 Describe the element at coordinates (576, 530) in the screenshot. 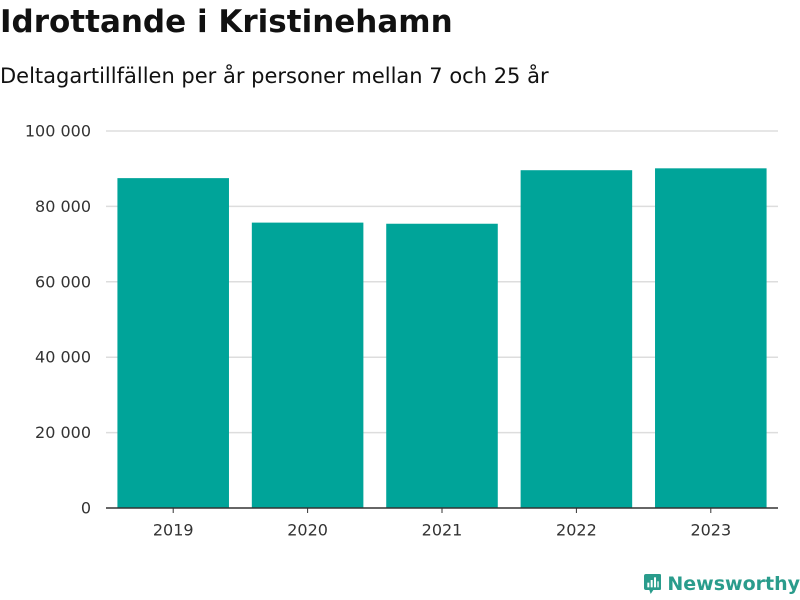

I see `x-tick-label: 2022` at that location.